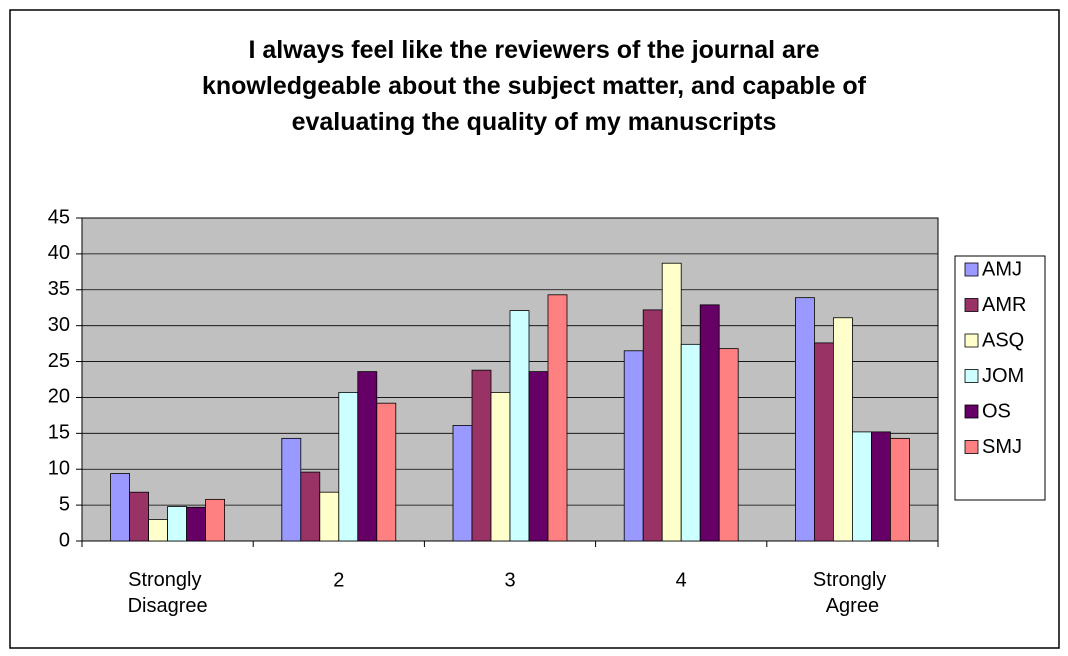  What do you see at coordinates (509, 580) in the screenshot?
I see `x-tick-label: 3` at bounding box center [509, 580].